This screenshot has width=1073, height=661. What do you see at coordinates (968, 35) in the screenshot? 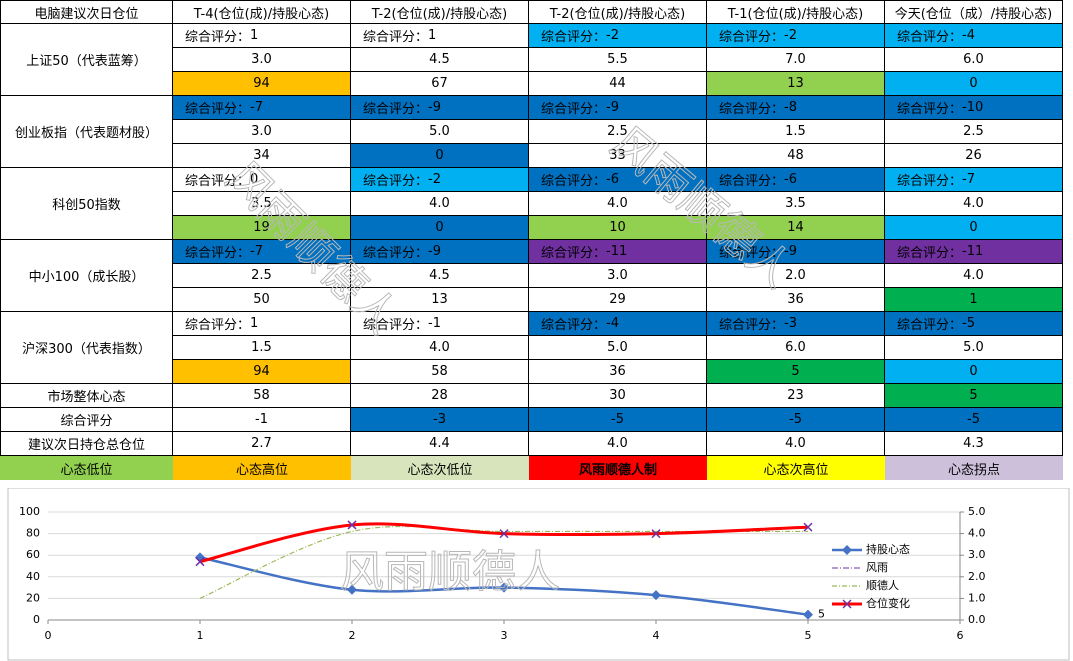
I see `score-value: -4` at bounding box center [968, 35].